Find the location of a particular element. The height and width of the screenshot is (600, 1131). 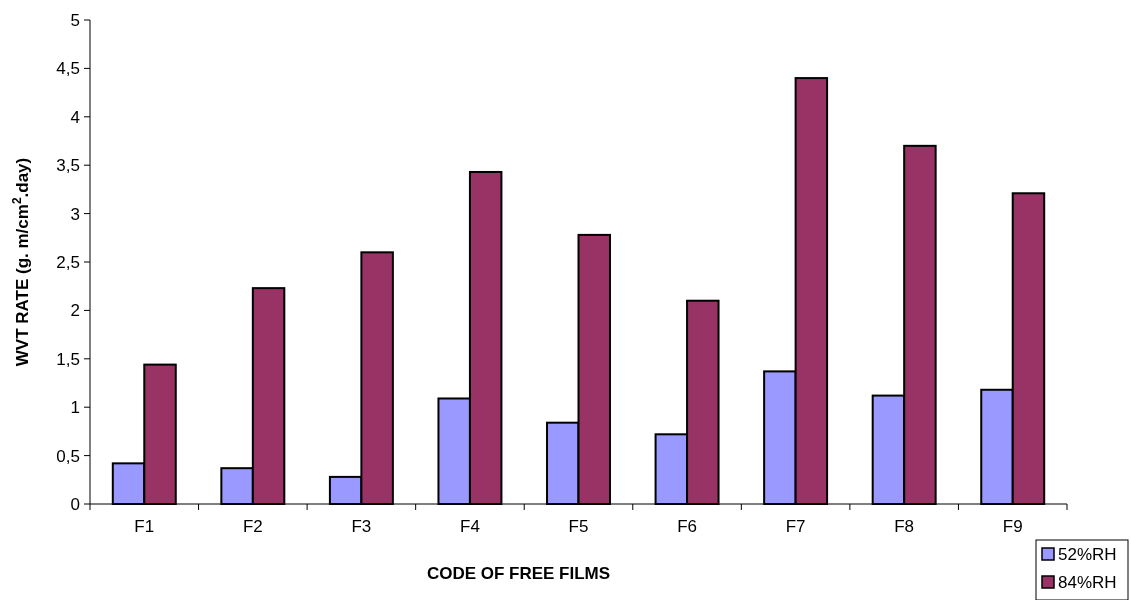

y-tick-label: 2,5 is located at coordinates (68, 262).